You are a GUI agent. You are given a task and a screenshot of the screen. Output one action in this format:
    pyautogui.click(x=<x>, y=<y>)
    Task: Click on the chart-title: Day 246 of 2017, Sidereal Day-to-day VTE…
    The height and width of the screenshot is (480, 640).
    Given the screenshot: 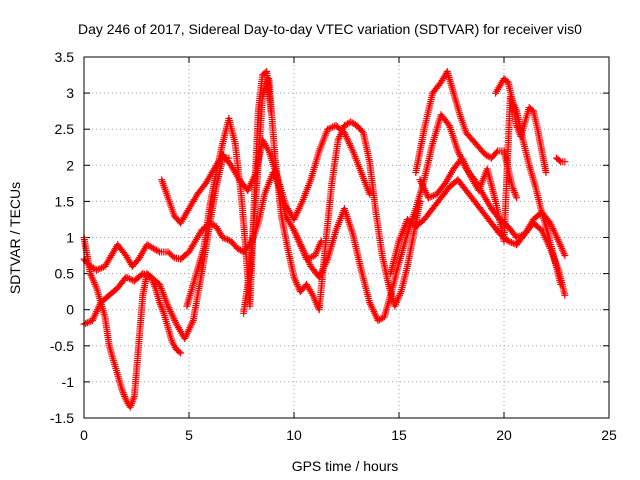 What is the action you would take?
    pyautogui.click(x=330, y=29)
    